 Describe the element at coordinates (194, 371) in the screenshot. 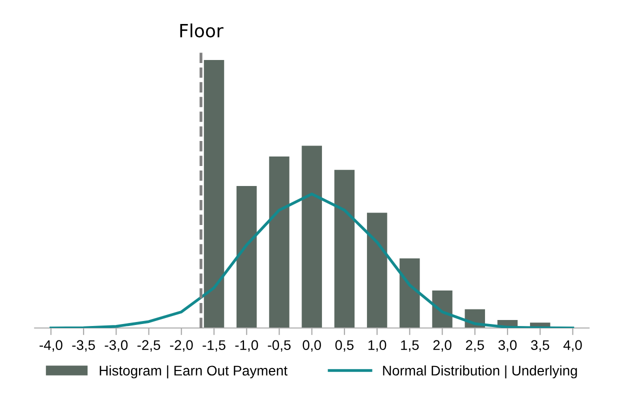

I see `legend-label: Histogram | Earn Out Payment` at that location.